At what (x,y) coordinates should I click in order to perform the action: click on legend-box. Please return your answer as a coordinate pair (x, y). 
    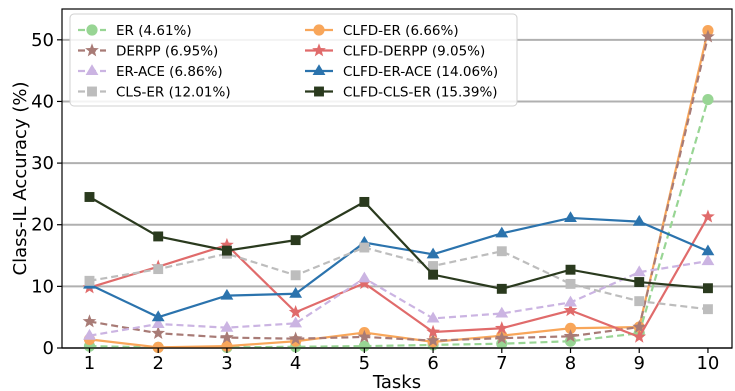
    Looking at the image, I should click on (293, 60).